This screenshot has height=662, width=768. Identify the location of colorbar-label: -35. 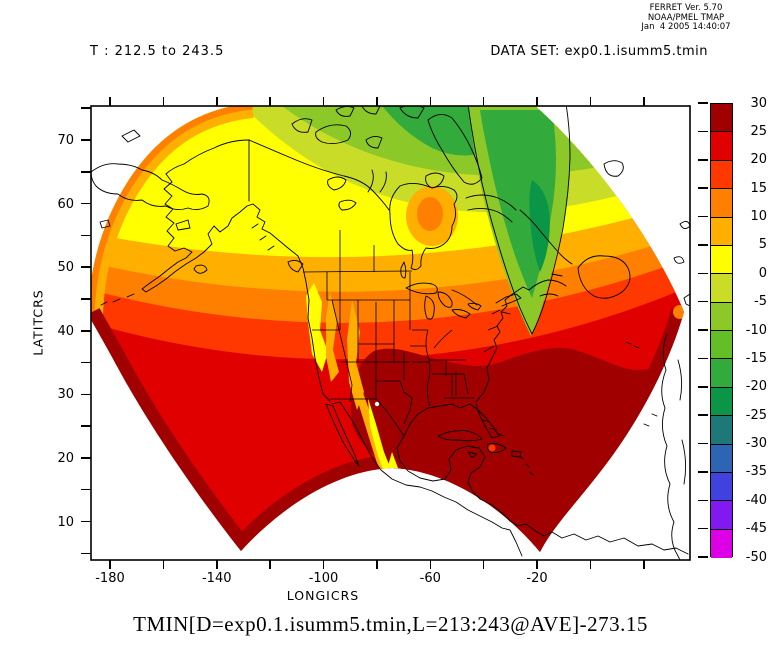
(756, 472).